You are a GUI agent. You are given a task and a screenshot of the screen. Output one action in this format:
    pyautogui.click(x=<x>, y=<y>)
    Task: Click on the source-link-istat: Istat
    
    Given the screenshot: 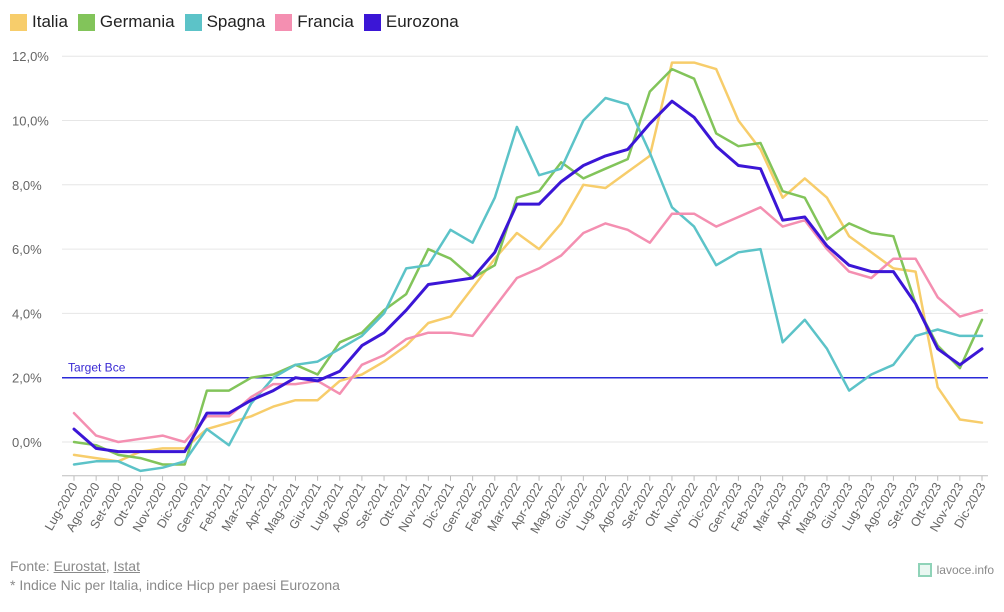 What is the action you would take?
    pyautogui.click(x=126, y=566)
    